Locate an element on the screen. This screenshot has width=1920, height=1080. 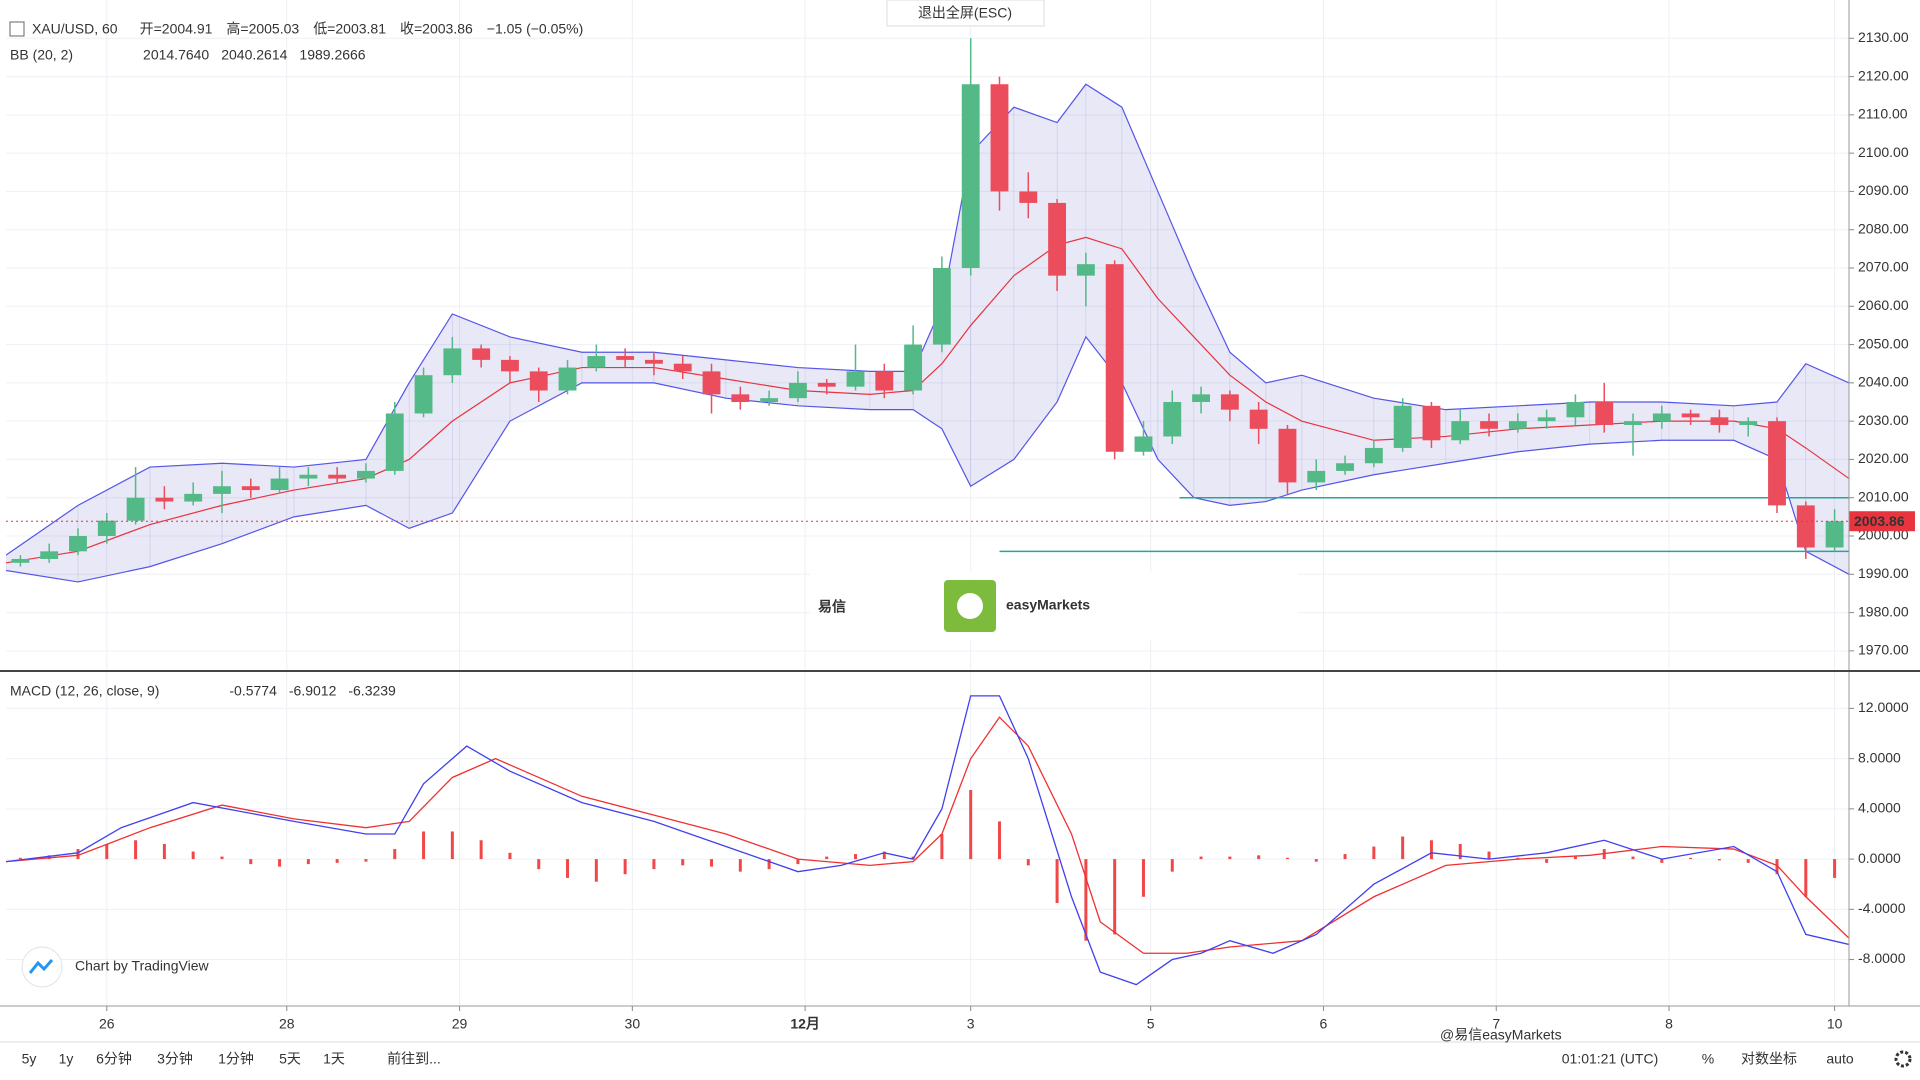
x-tick-label: 3 is located at coordinates (971, 1024).